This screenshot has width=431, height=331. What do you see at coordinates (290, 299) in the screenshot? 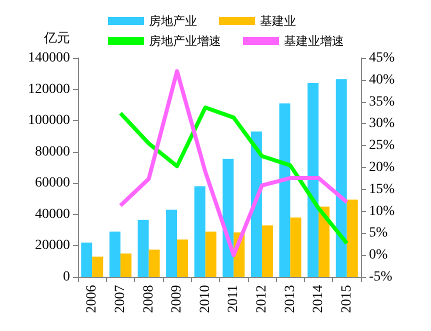
I see `x-tick-label: 2013` at bounding box center [290, 299].